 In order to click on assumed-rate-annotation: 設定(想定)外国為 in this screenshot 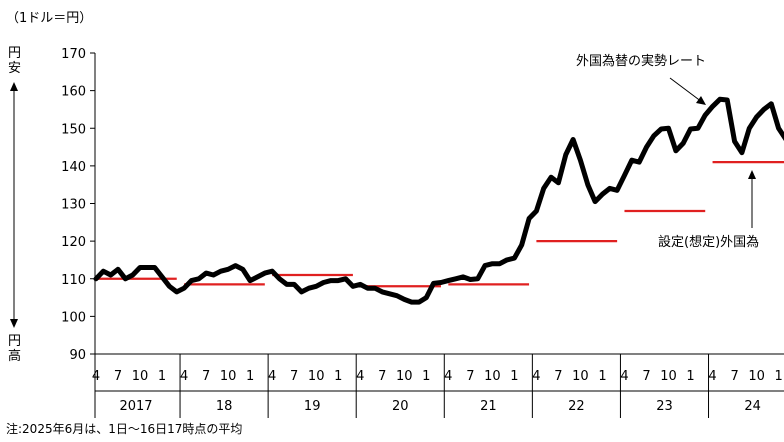, I will do `click(708, 242)`.